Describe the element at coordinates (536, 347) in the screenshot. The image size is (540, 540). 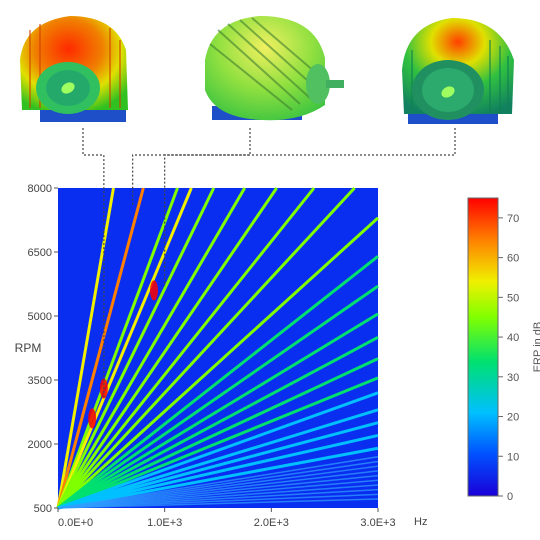
I see `colorbar-label: ERP in dB` at that location.